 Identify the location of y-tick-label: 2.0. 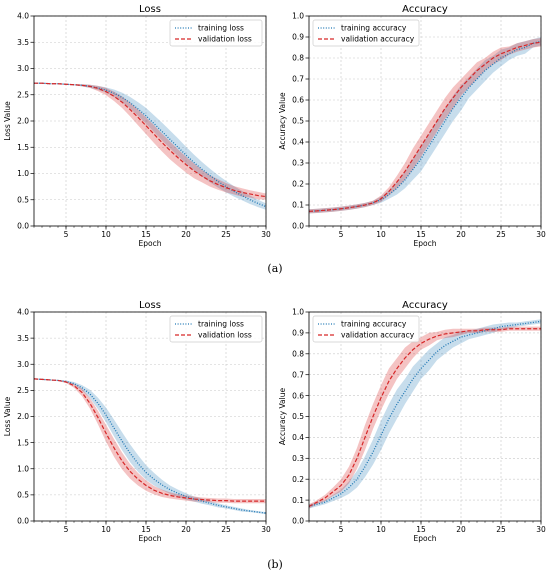
(23, 416).